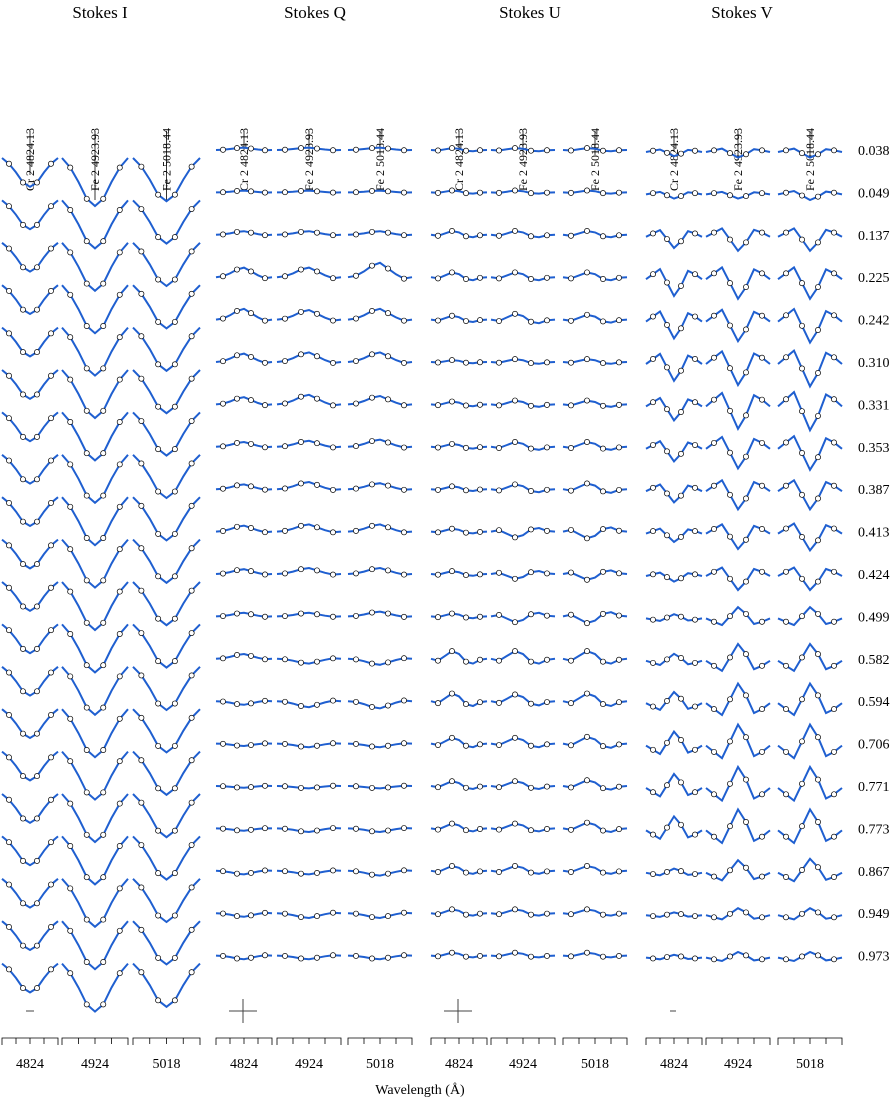 The width and height of the screenshot is (894, 1109). What do you see at coordinates (30, 1064) in the screenshot?
I see `x-tick-label: 4824` at bounding box center [30, 1064].